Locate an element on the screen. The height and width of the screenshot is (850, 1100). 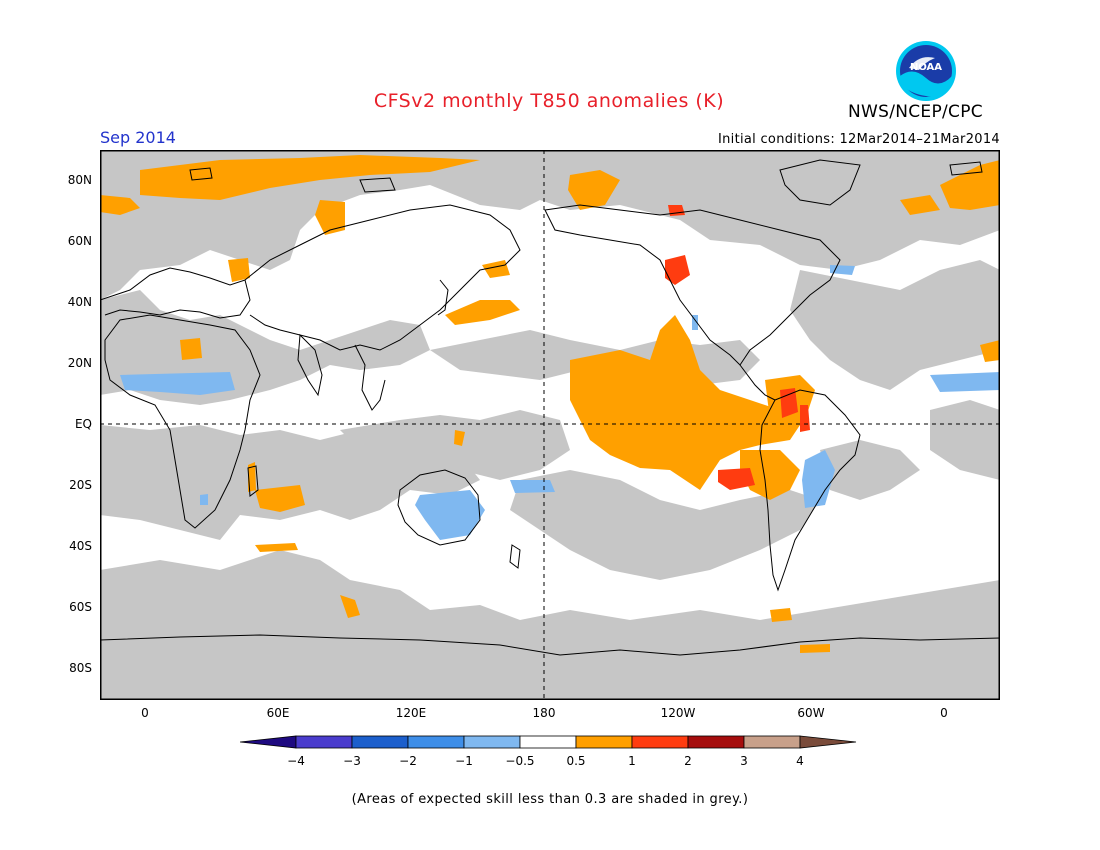
lat-label: 40N is located at coordinates (79, 302).